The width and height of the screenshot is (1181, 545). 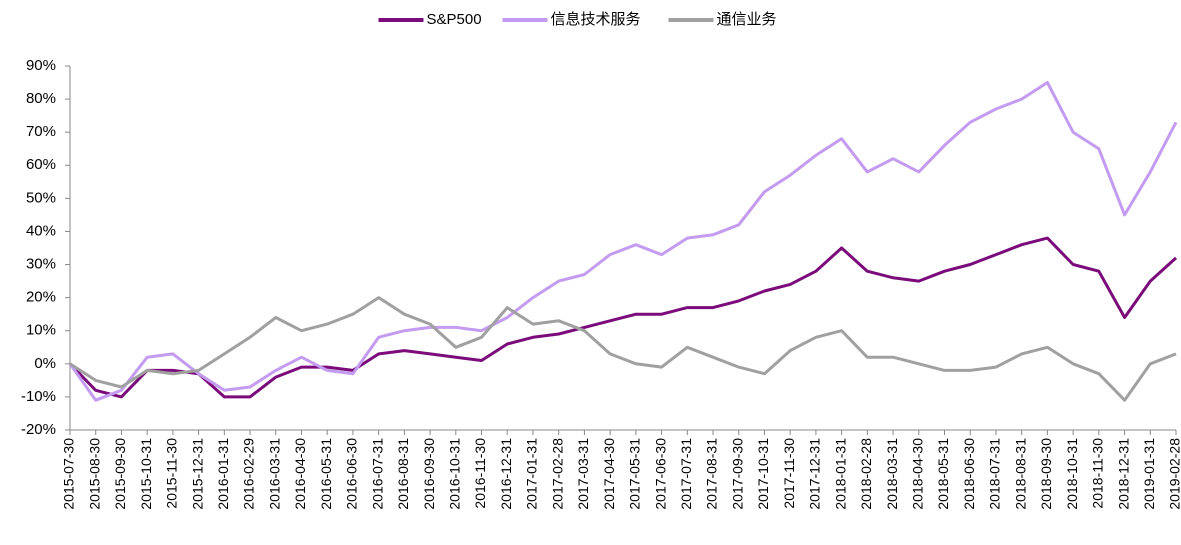 What do you see at coordinates (455, 474) in the screenshot?
I see `x-tick-label: 2016-10-31` at bounding box center [455, 474].